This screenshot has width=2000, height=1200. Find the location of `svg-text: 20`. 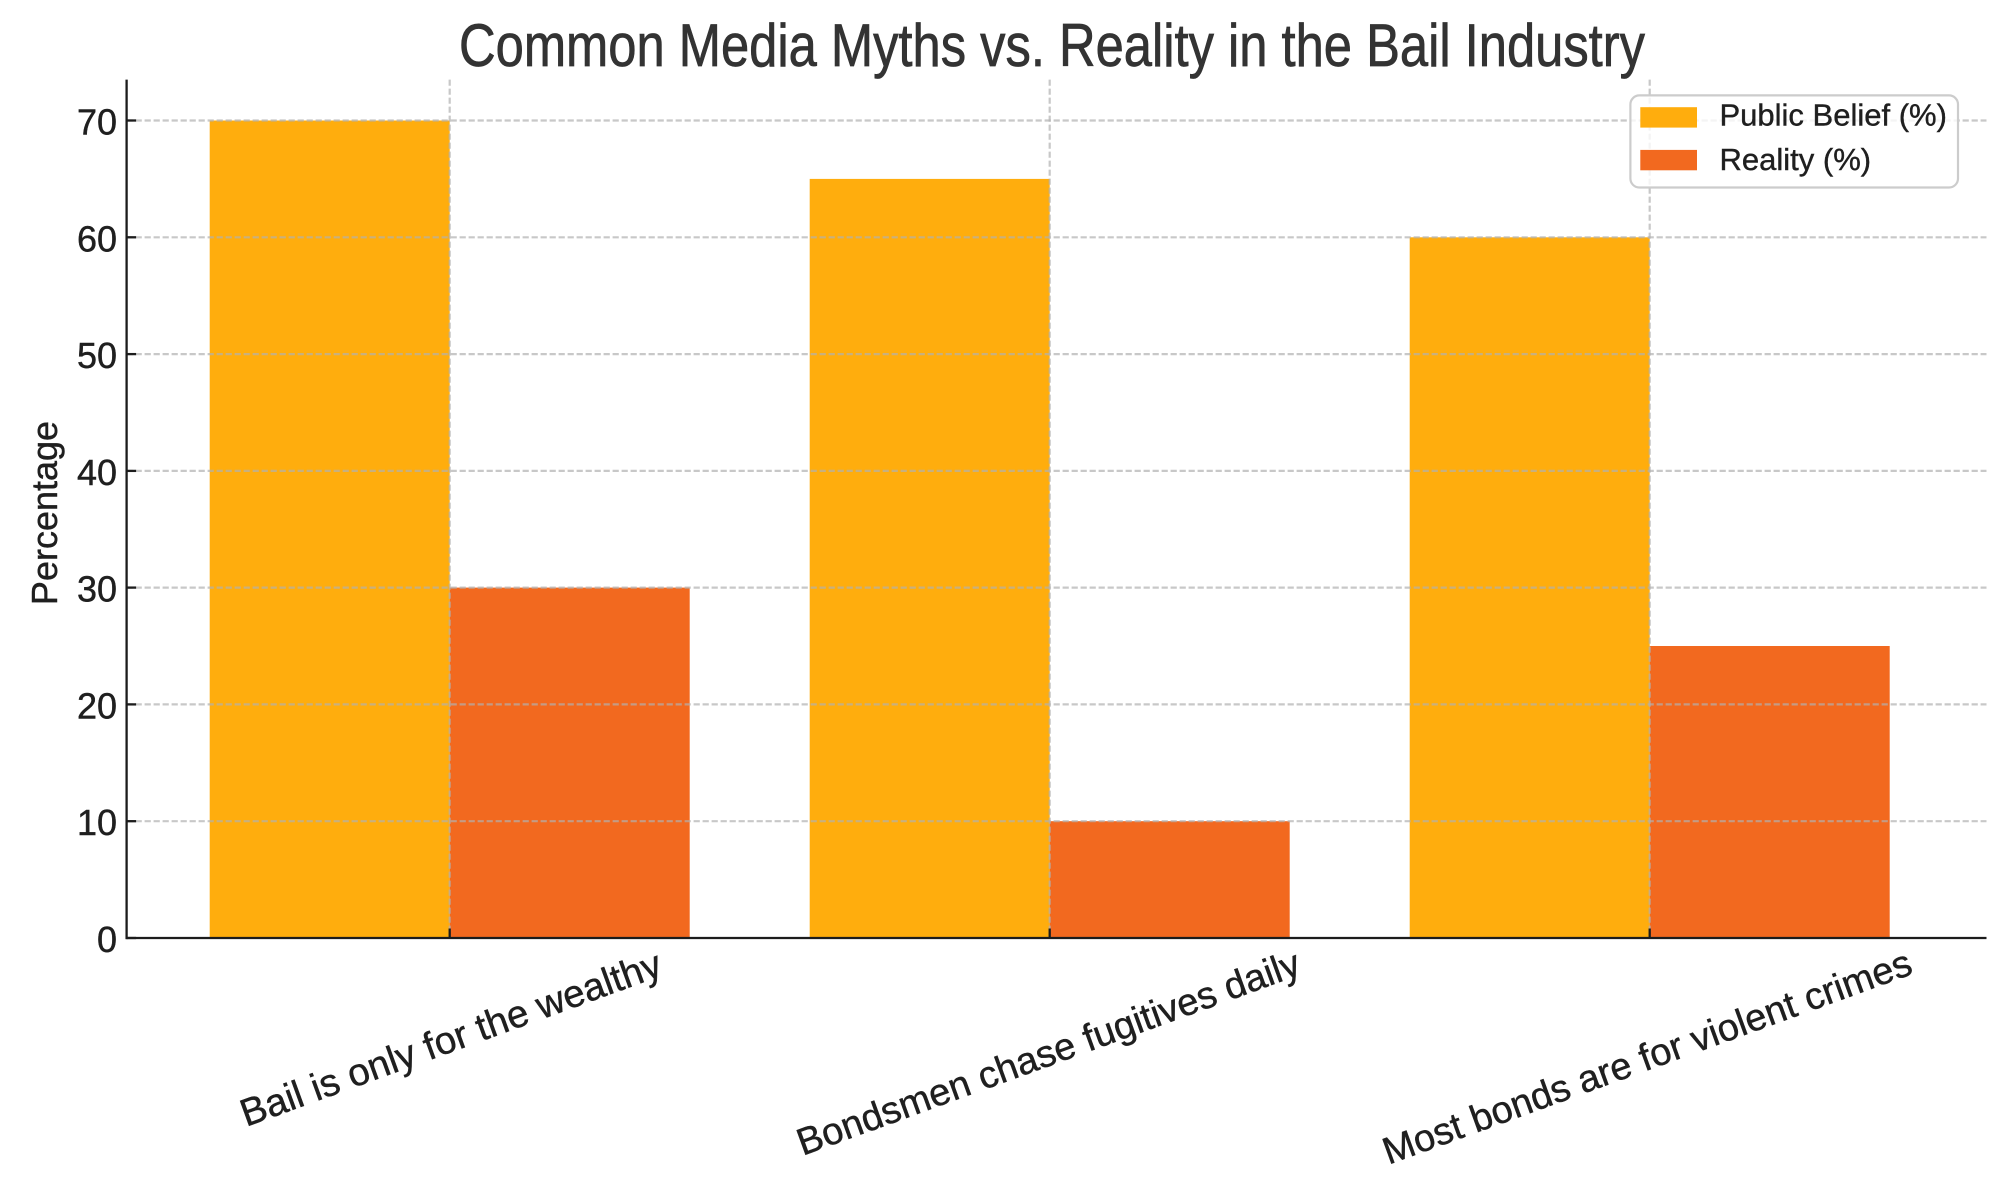

svg-text: 20 is located at coordinates (97, 705).